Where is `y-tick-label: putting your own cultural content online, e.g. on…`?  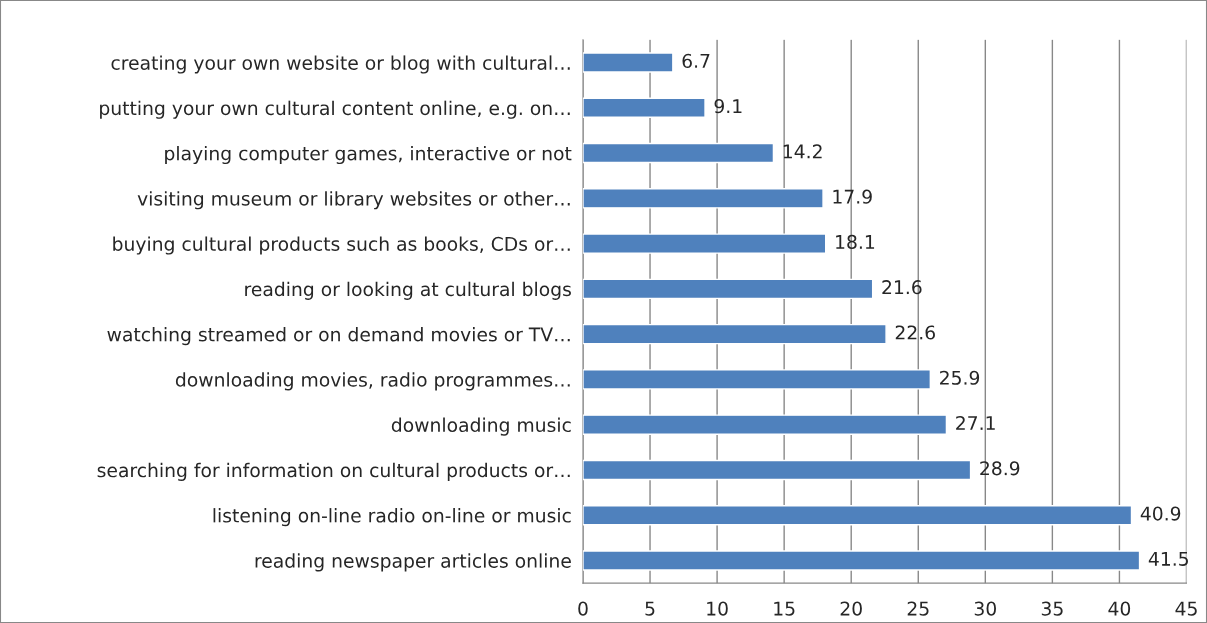 y-tick-label: putting your own cultural content online, e.g. on… is located at coordinates (335, 109).